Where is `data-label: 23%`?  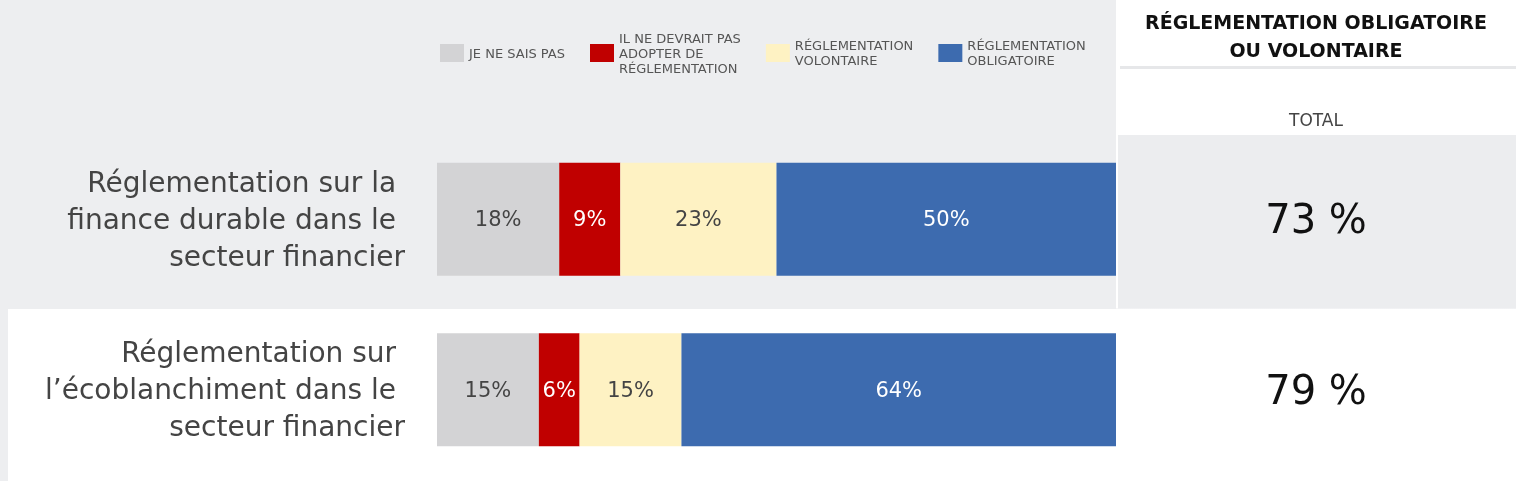
data-label: 23% is located at coordinates (698, 219).